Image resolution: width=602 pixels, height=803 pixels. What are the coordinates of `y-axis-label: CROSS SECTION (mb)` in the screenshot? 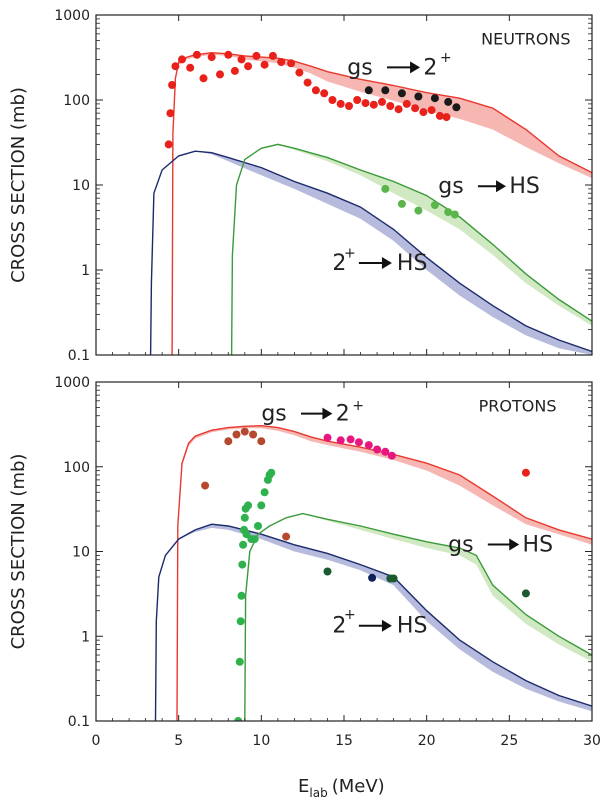 It's located at (18, 185).